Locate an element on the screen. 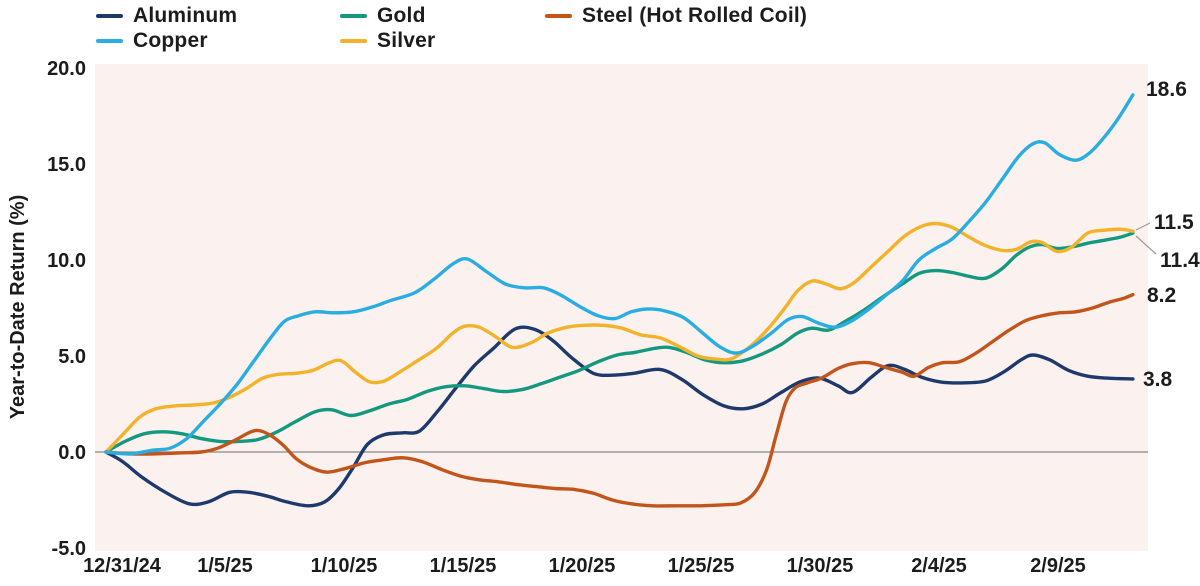 The image size is (1200, 586). y-tick-label: 15.0 is located at coordinates (66, 165).